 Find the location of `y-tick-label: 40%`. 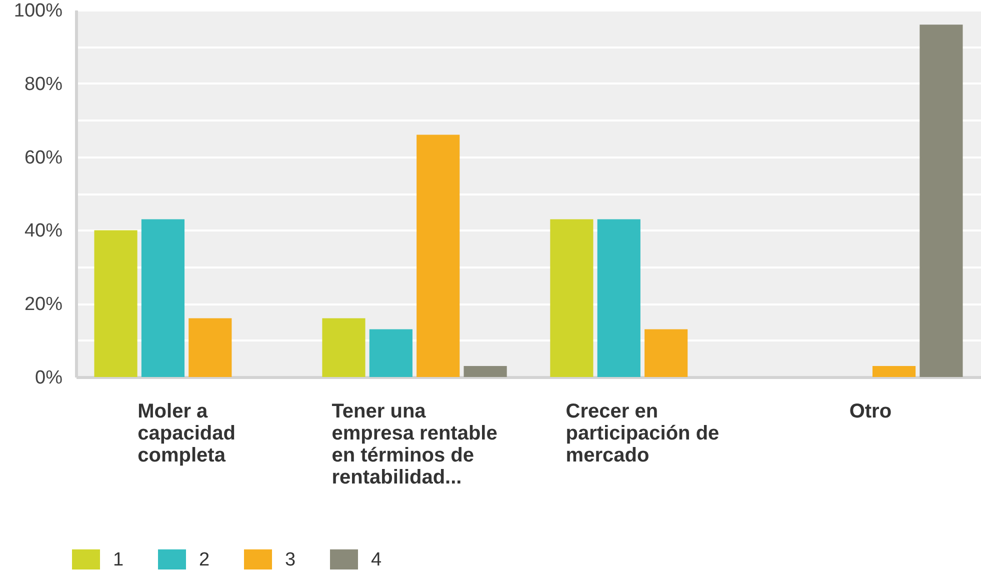

y-tick-label: 40% is located at coordinates (43, 231).